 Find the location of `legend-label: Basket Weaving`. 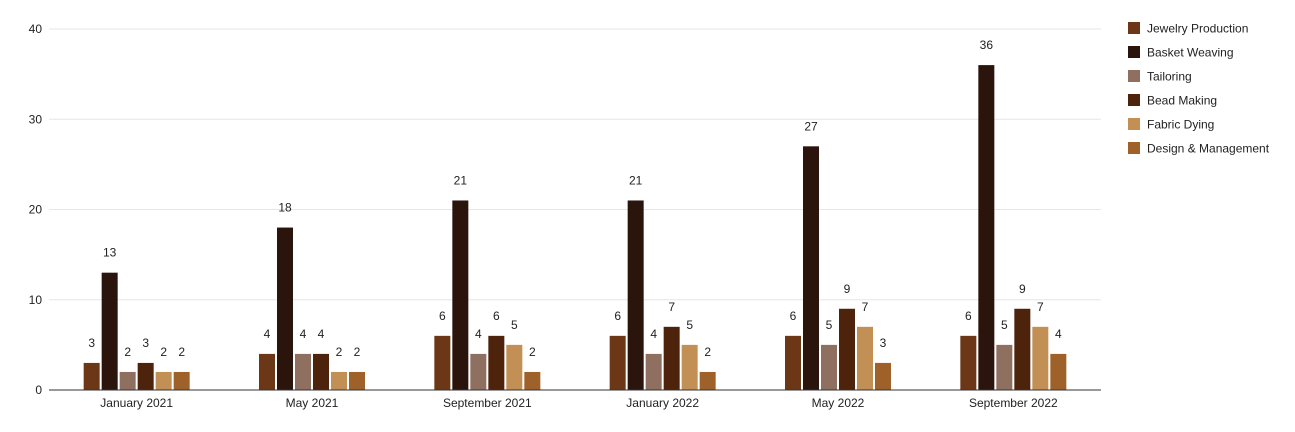

legend-label: Basket Weaving is located at coordinates (1190, 53).